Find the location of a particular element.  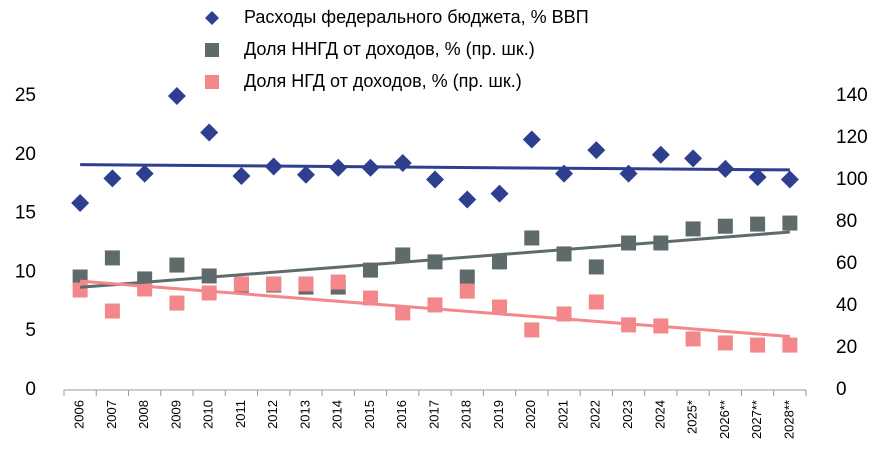

x-tick-label: 2006 is located at coordinates (79, 414).